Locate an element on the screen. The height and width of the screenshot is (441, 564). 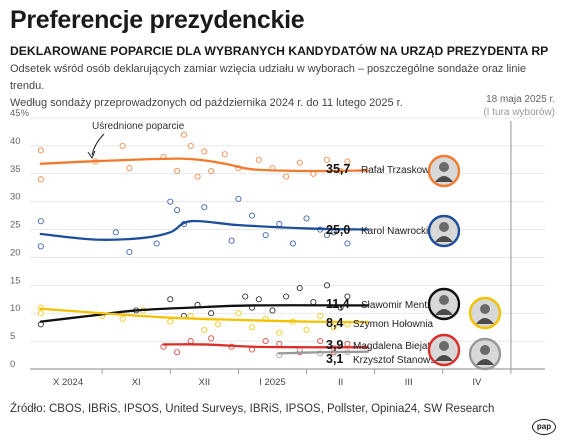
avatar-body-szymon-ho-ownia is located at coordinates (485, 321).